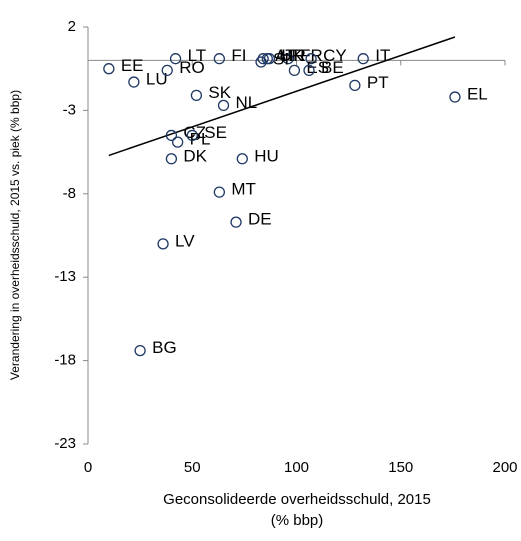 This screenshot has height=541, width=521. What do you see at coordinates (281, 59) in the screenshot?
I see `point-label: SI` at bounding box center [281, 59].